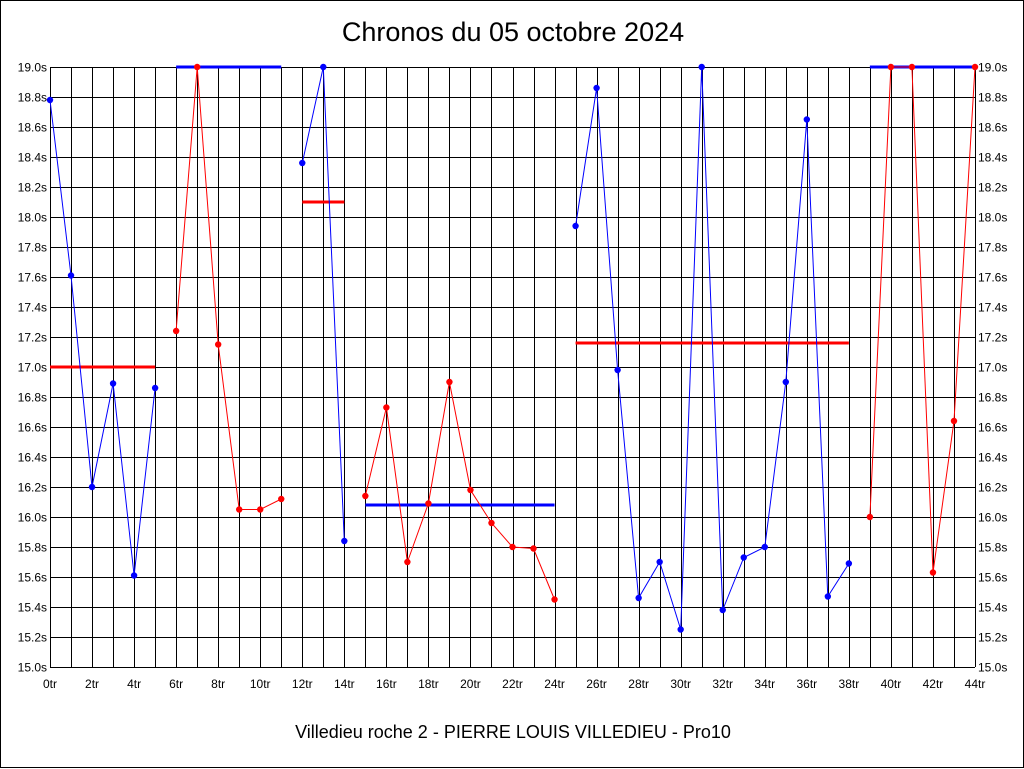 The image size is (1024, 769). I want to click on y-tick-label-right: 17.6s, so click(992, 278).